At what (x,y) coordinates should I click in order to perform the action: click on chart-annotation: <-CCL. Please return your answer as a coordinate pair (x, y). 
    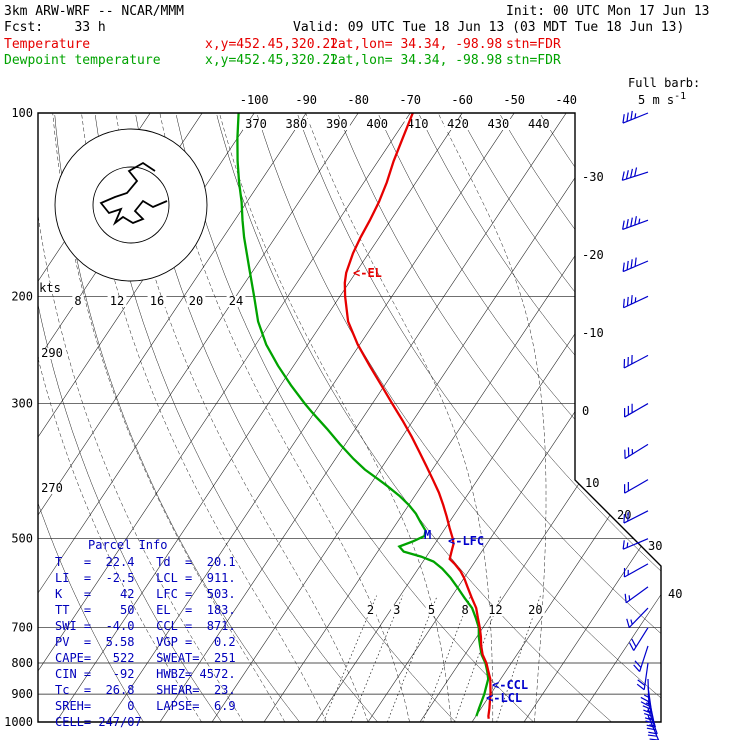
    Looking at the image, I should click on (510, 685).